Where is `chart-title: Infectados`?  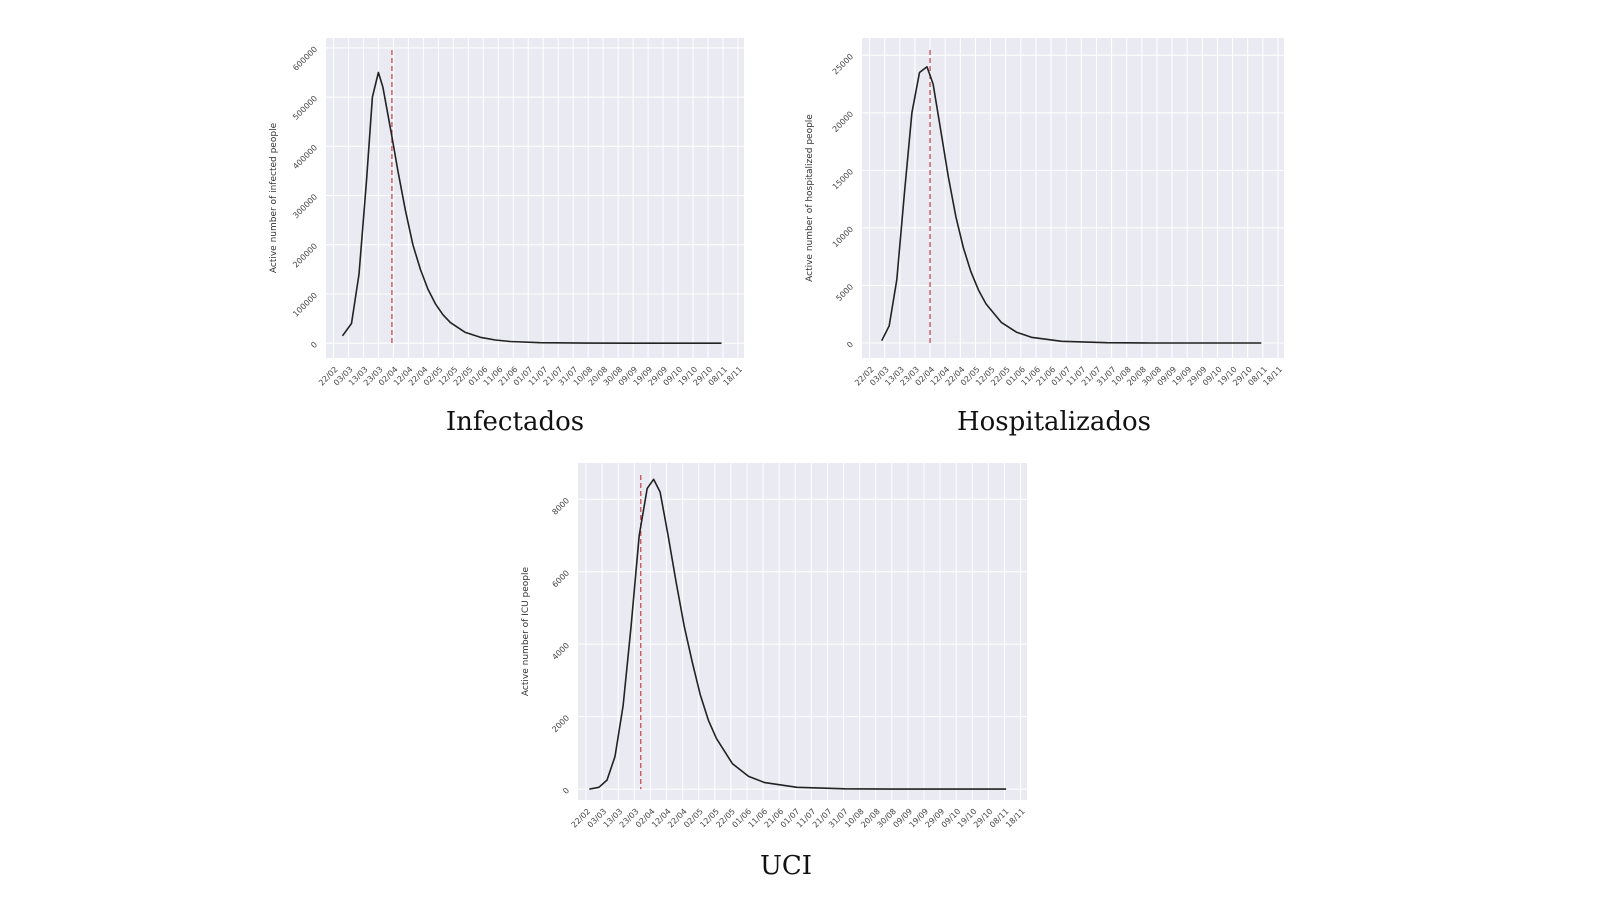
chart-title: Infectados is located at coordinates (515, 422).